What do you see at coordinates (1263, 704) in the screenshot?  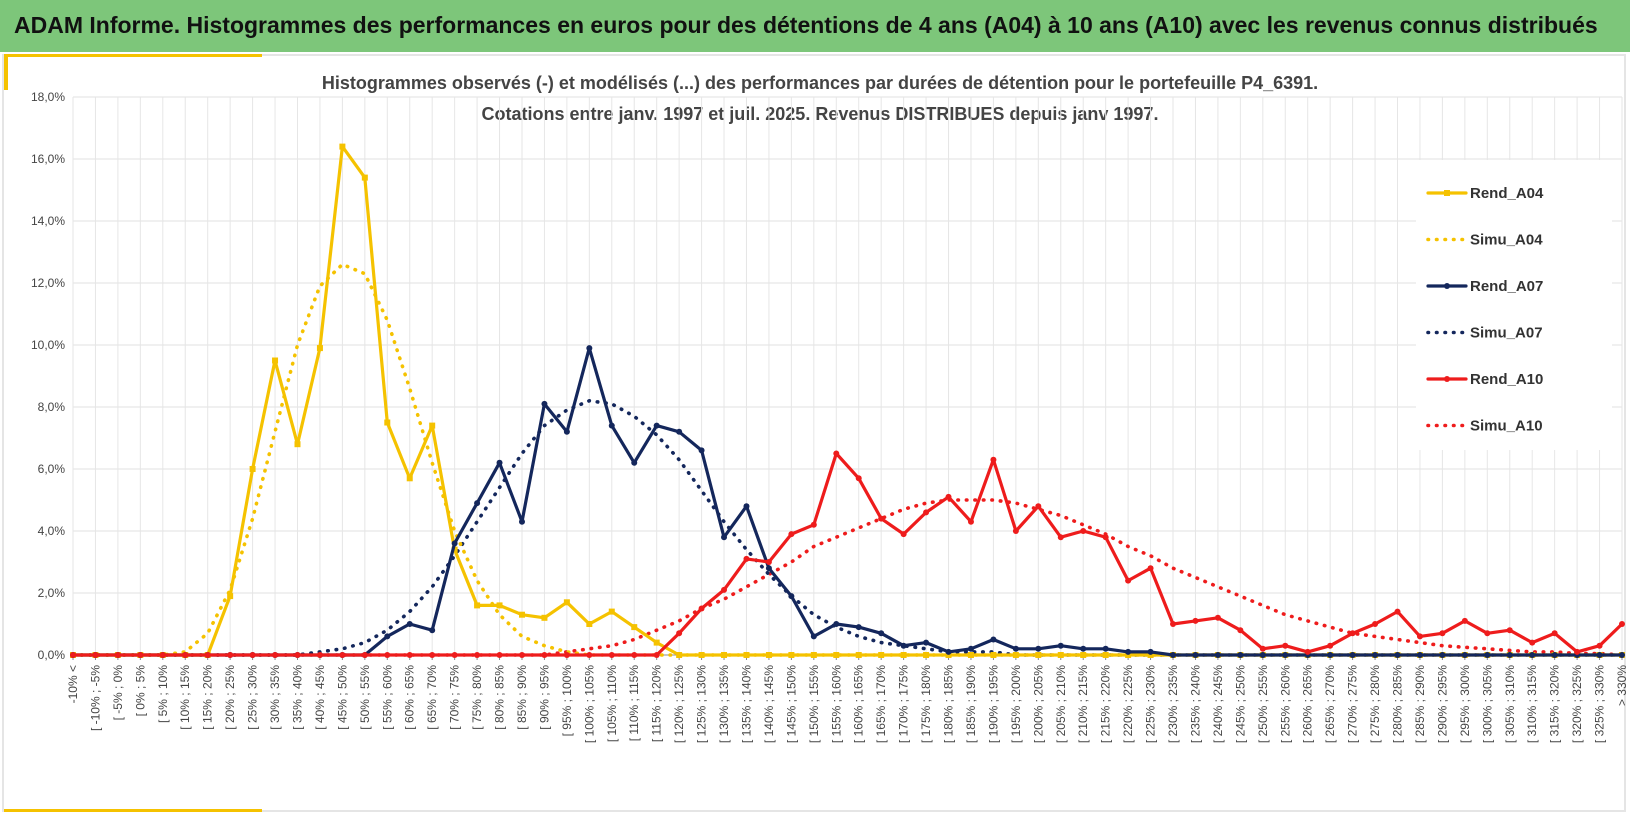 I see `x-tick-label: [ 250% ; 255%` at bounding box center [1263, 704].